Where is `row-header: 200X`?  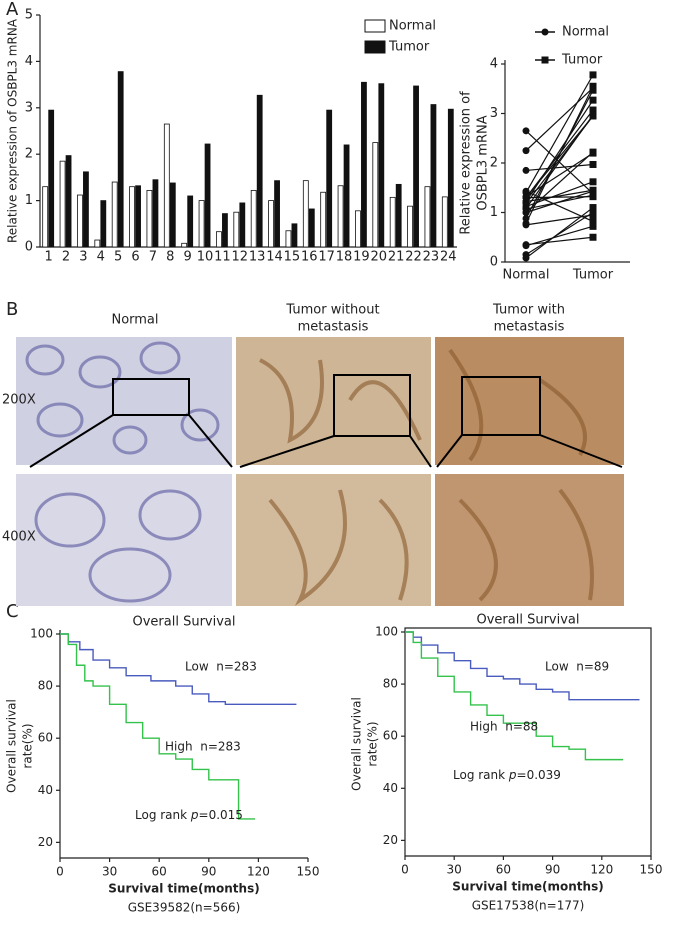 row-header: 200X is located at coordinates (19, 400).